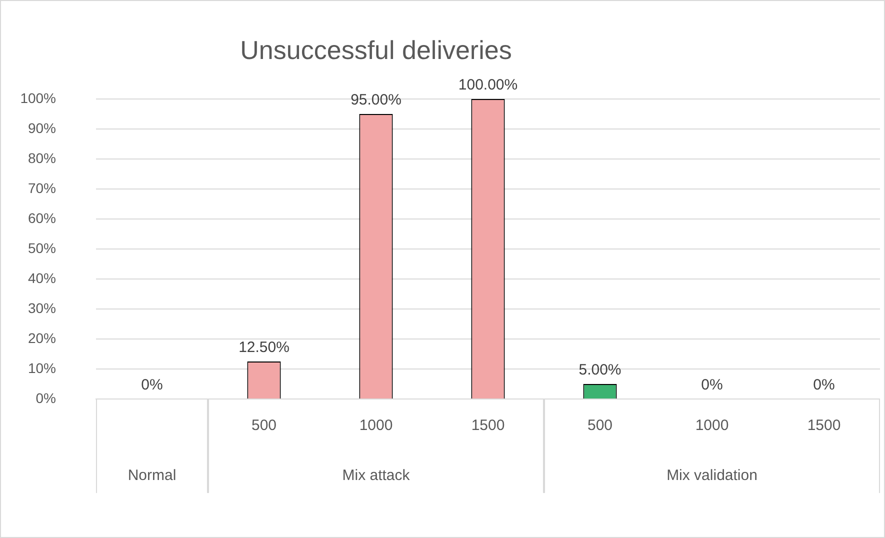  Describe the element at coordinates (42, 368) in the screenshot. I see `y-tick-label: 10%` at that location.